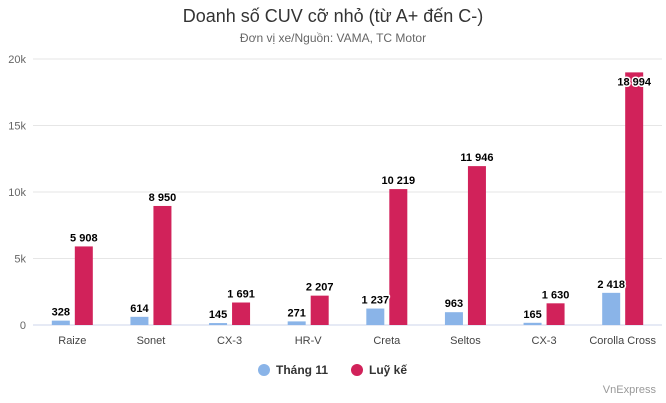  I want to click on x-category-label: Sonet, so click(151, 341).